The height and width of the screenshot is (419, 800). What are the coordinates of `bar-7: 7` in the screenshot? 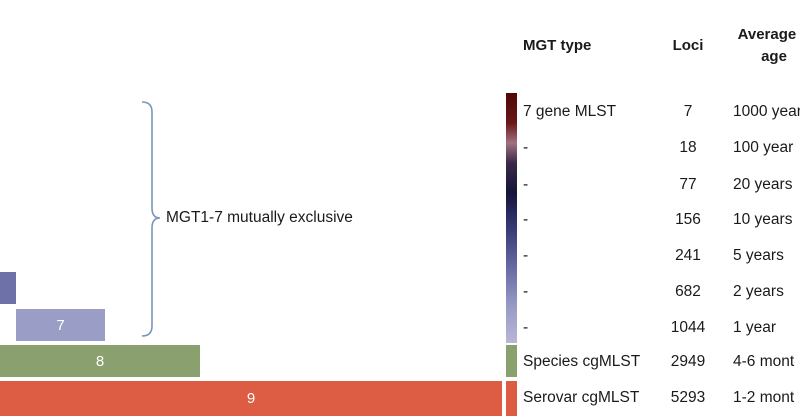 It's located at (60, 325).